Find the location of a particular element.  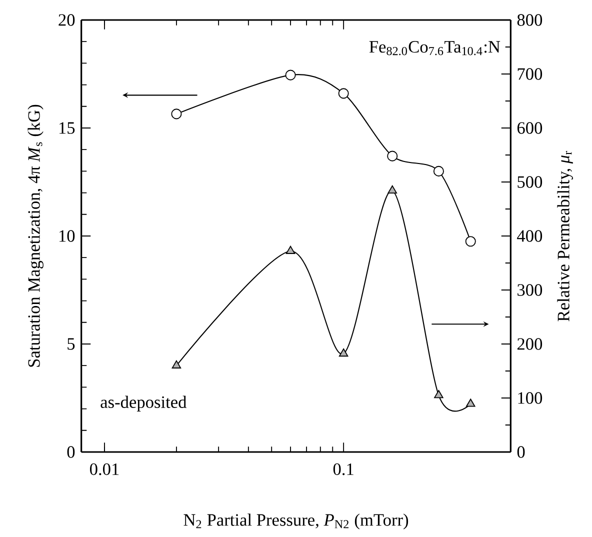

annotation: Fe$_{82.0}$Co$_{7.6}$Ta$_{10.4}$:N is located at coordinates (434, 48).